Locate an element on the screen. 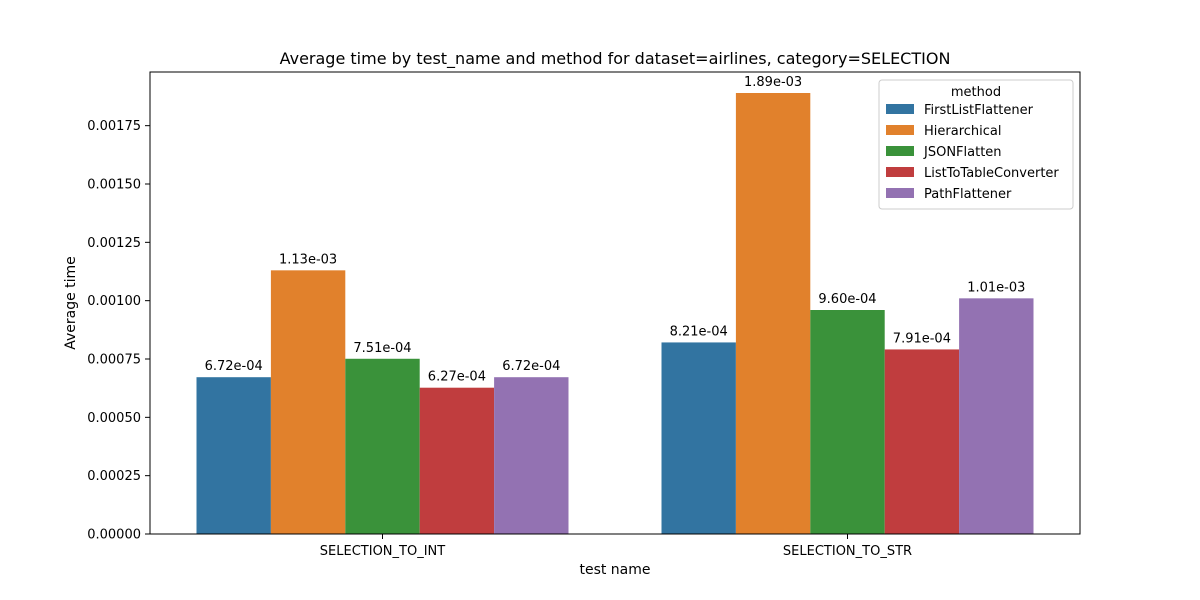 This screenshot has width=1200, height=600. bar-value-label: 7.91e-04 is located at coordinates (922, 338).